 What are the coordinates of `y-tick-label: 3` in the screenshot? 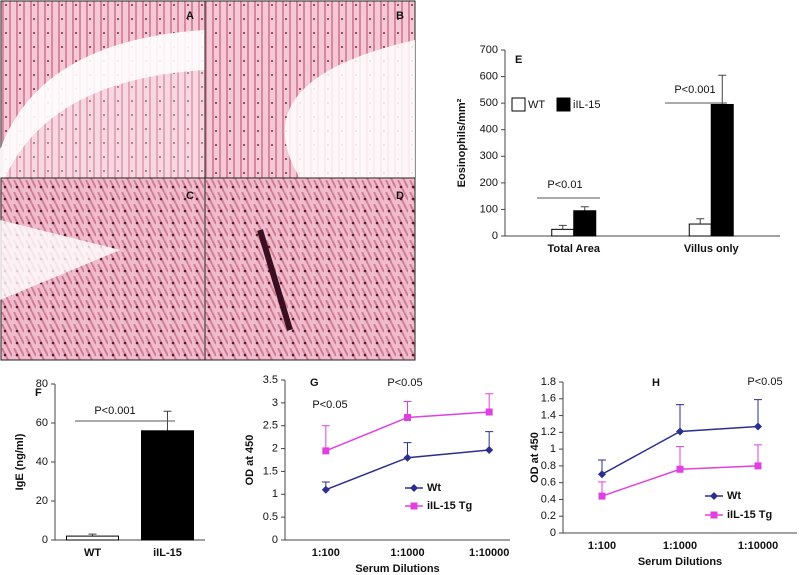 It's located at (275, 403).